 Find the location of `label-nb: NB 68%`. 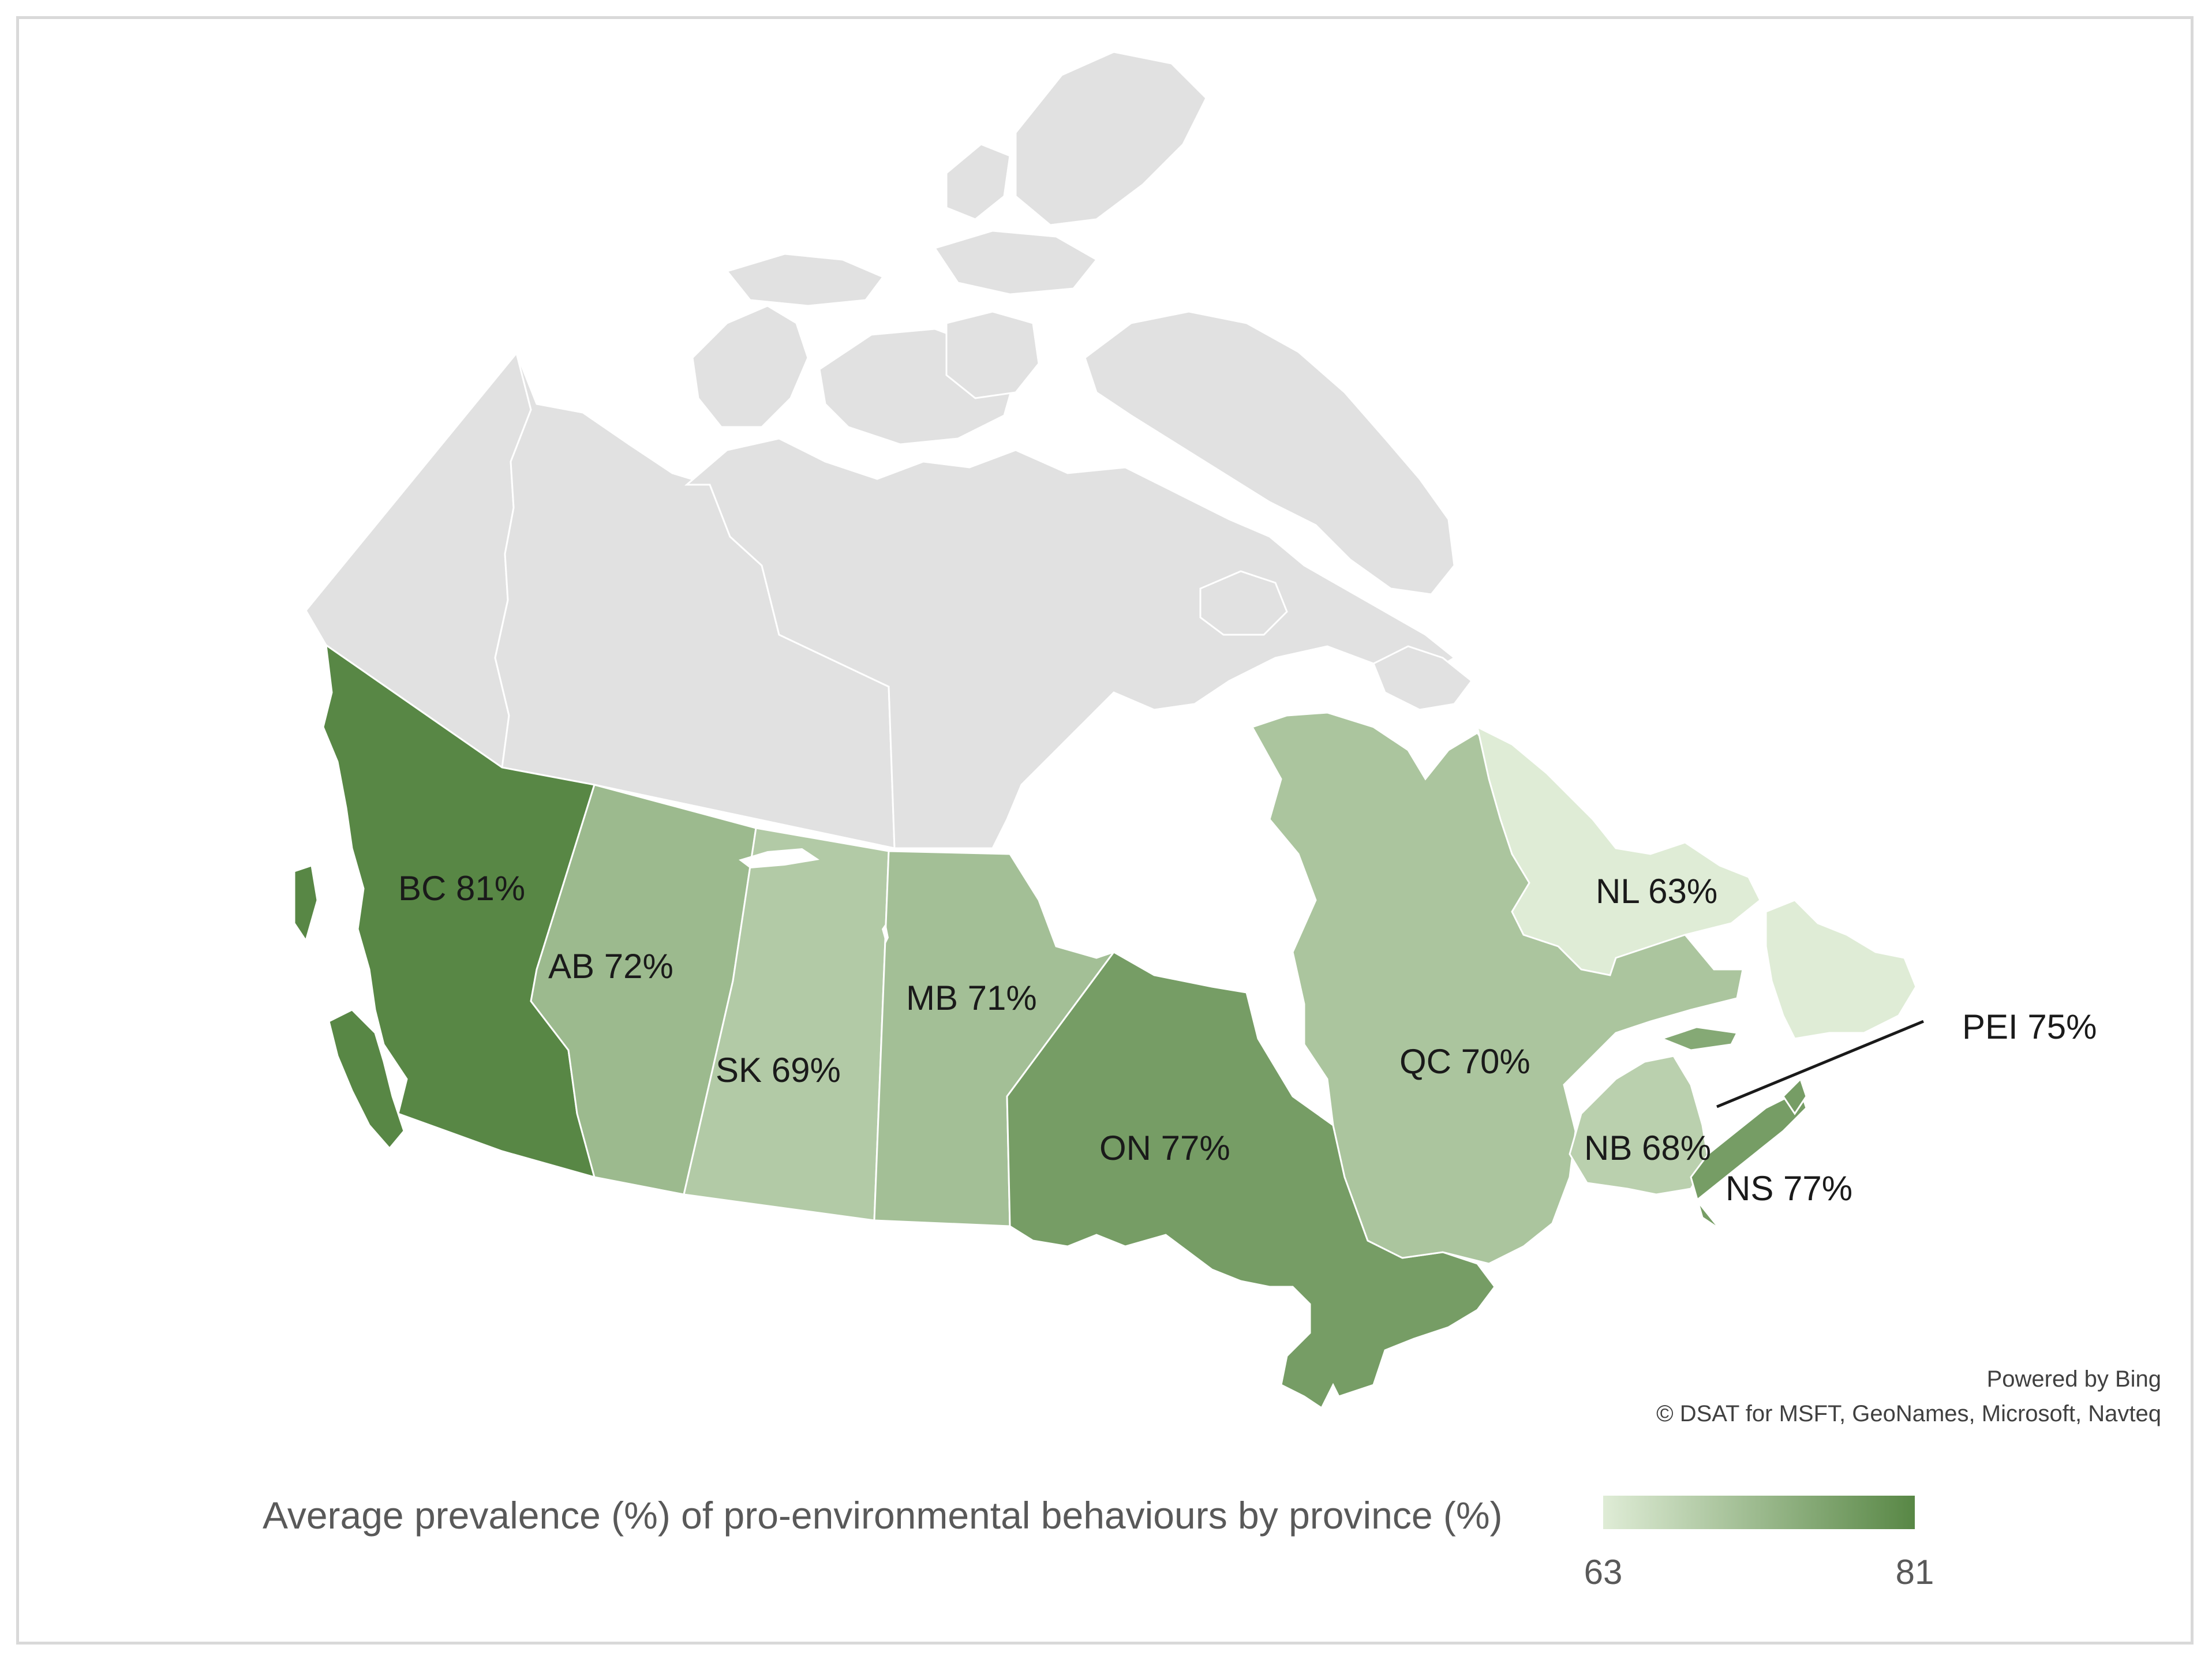

label-nb: NB 68% is located at coordinates (1648, 1148).